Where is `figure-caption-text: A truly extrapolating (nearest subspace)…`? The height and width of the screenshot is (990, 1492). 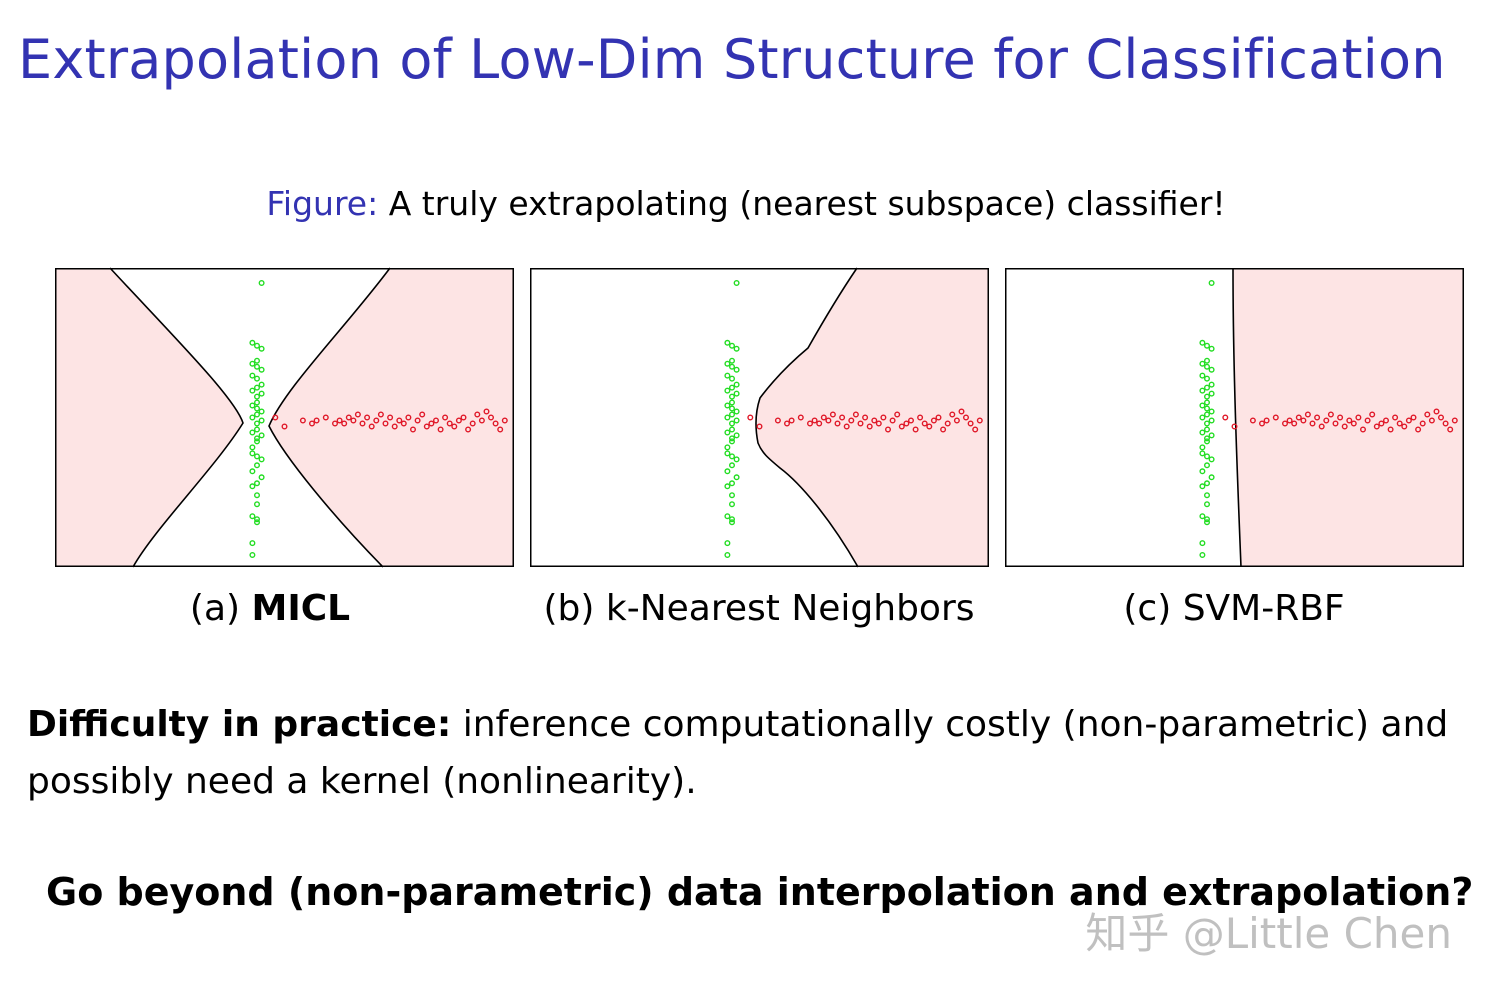 figure-caption-text: A truly extrapolating (nearest subspace)… is located at coordinates (807, 203).